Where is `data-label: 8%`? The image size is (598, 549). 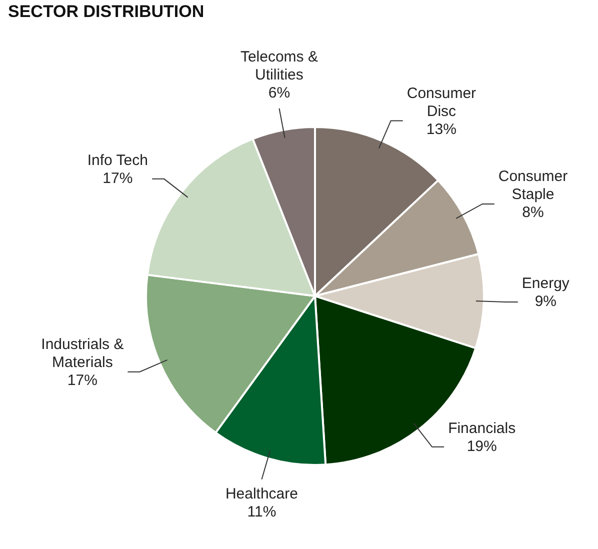
data-label: 8% is located at coordinates (533, 213).